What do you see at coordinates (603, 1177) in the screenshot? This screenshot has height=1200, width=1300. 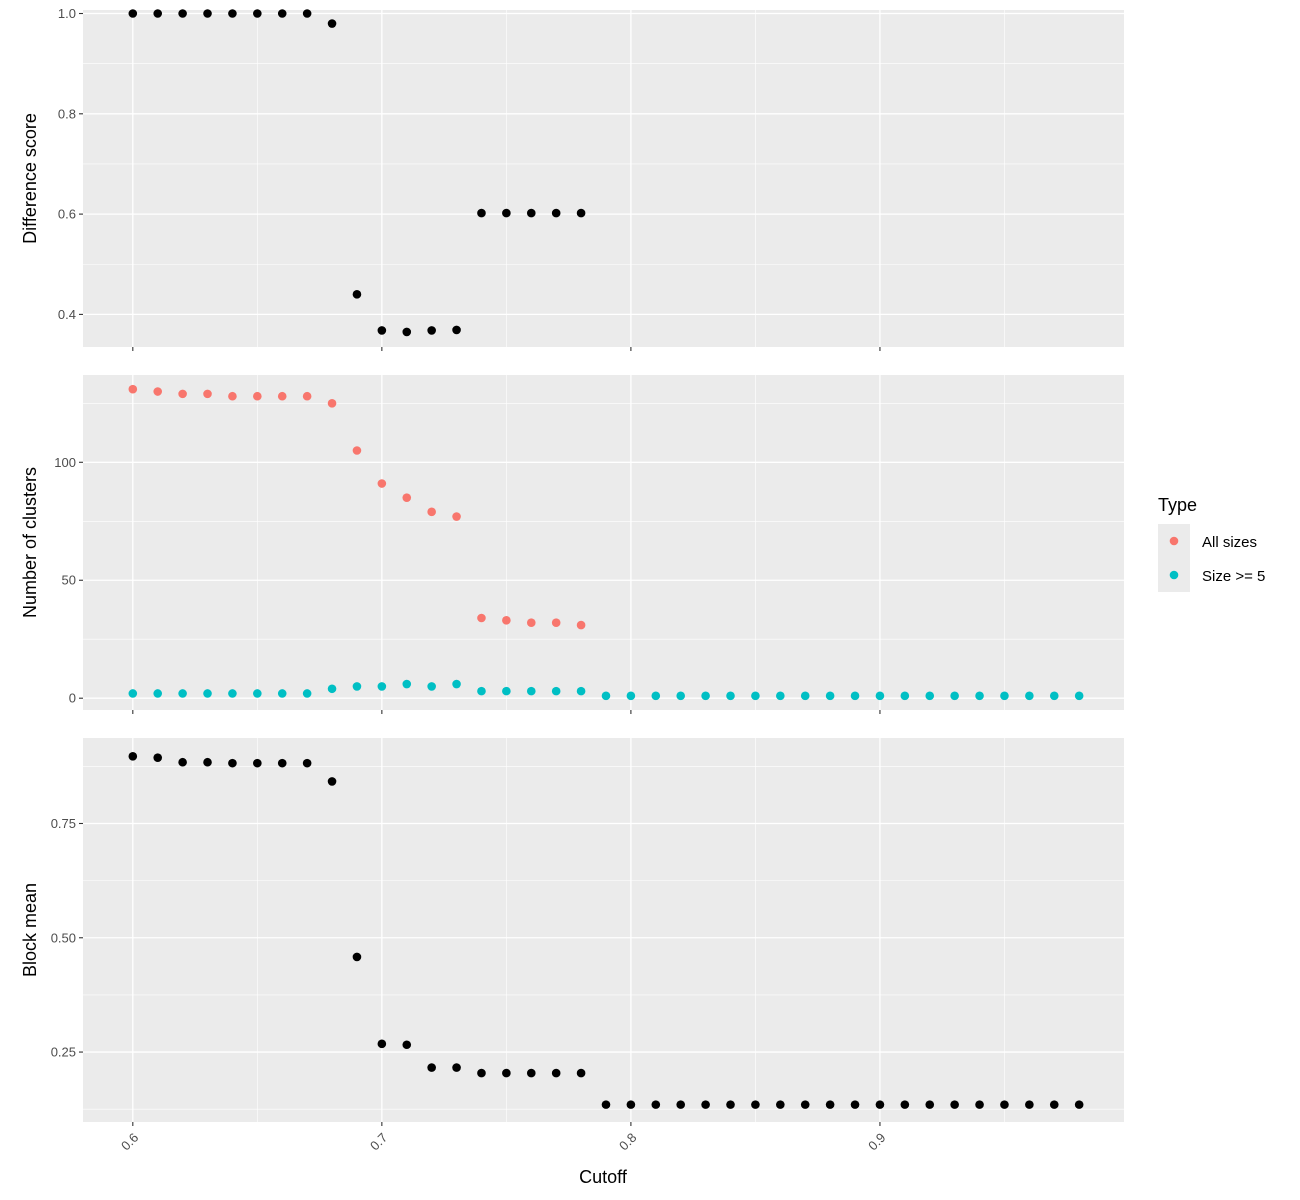 I see `x-axis-title: Cutoff` at bounding box center [603, 1177].